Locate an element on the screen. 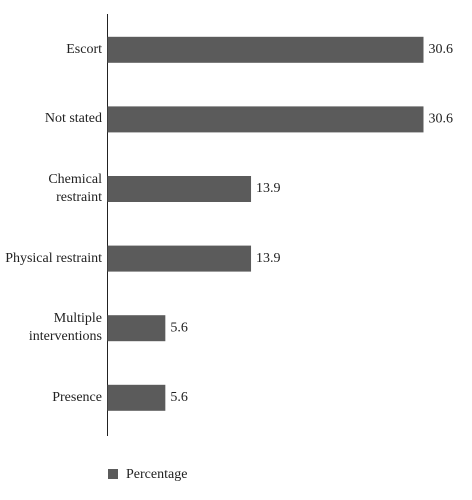 The height and width of the screenshot is (500, 472). category-label: Escort is located at coordinates (84, 49).